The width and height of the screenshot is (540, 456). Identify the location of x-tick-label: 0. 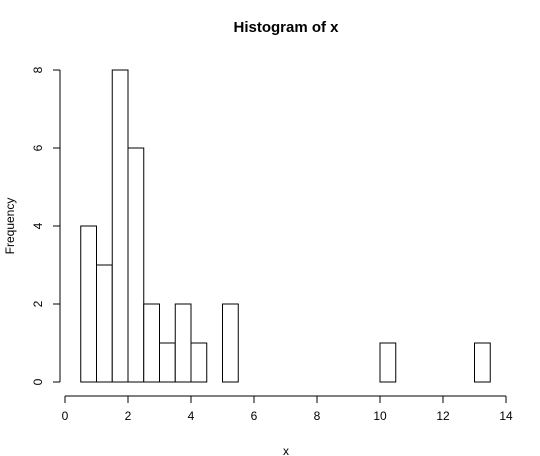
(65, 416).